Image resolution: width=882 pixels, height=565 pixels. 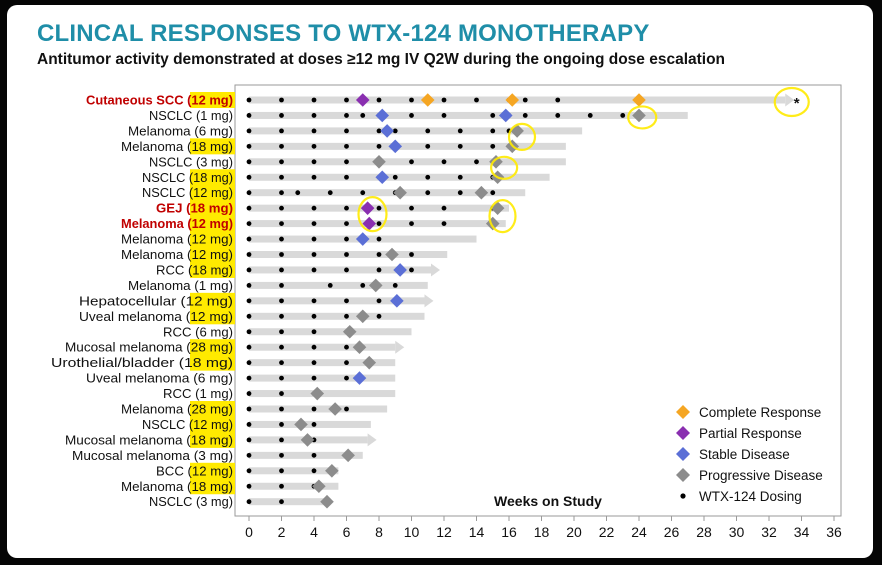 I want to click on patient-row: Melanoma (6 mg), so click(x=355, y=131).